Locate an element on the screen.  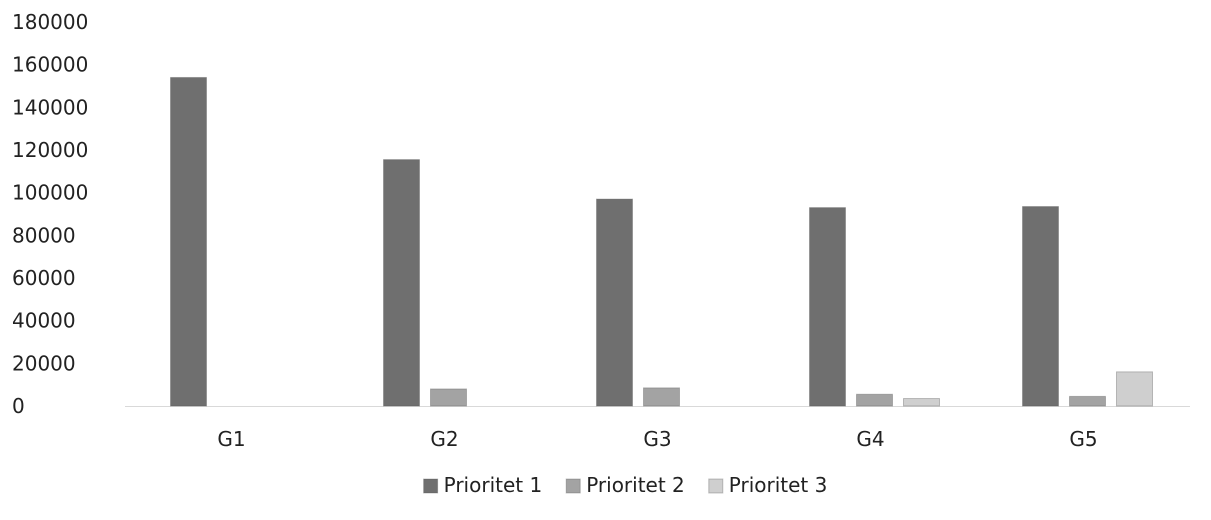
x-category-label: G5 is located at coordinates (1083, 439).